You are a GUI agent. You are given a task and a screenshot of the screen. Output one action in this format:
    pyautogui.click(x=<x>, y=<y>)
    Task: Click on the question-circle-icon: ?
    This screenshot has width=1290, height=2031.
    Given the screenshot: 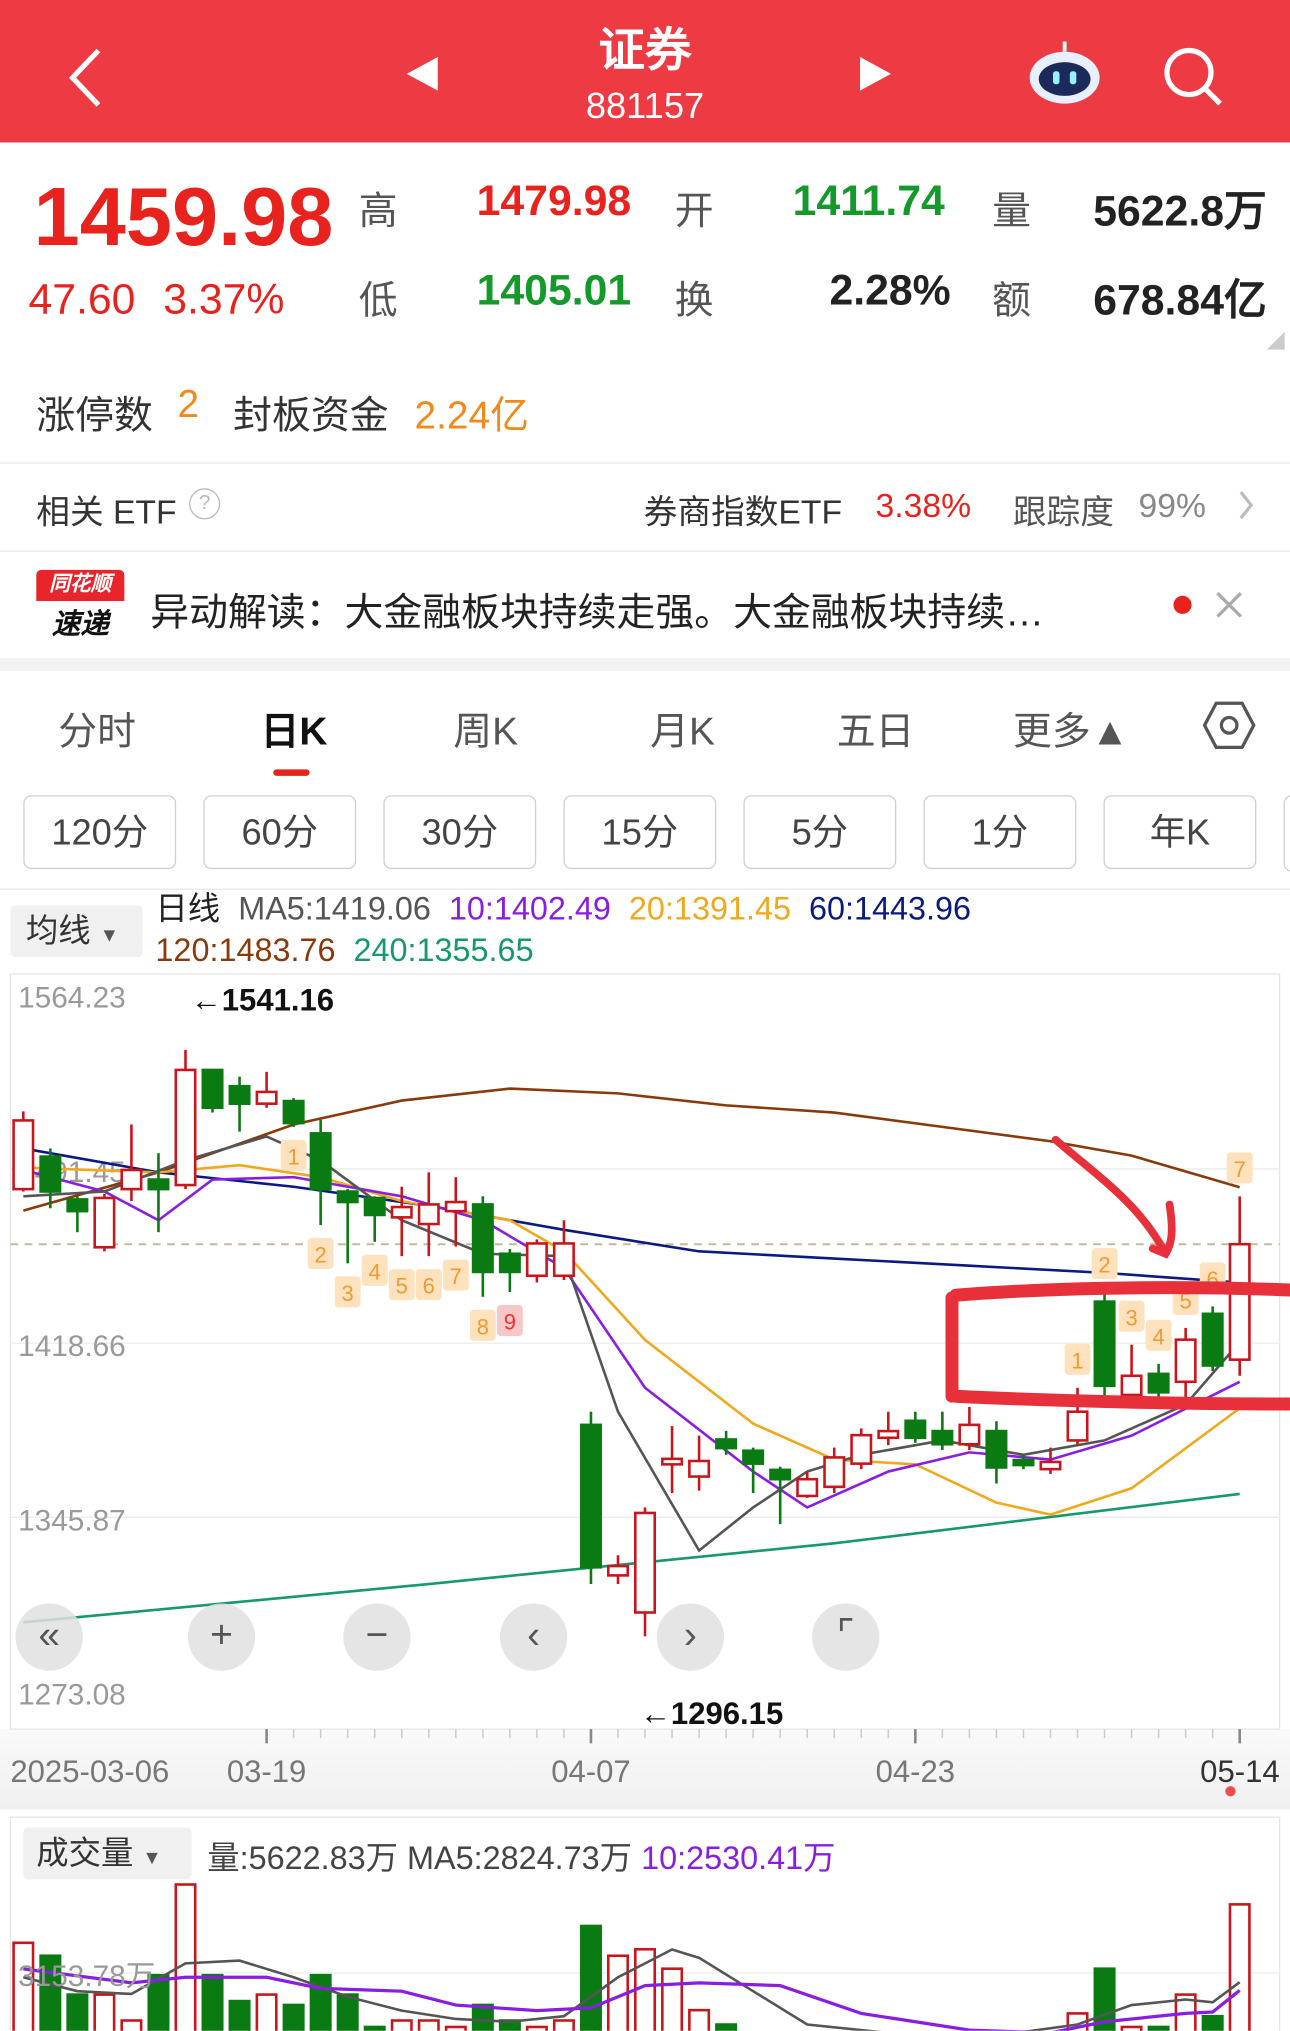 What is the action you would take?
    pyautogui.click(x=205, y=504)
    